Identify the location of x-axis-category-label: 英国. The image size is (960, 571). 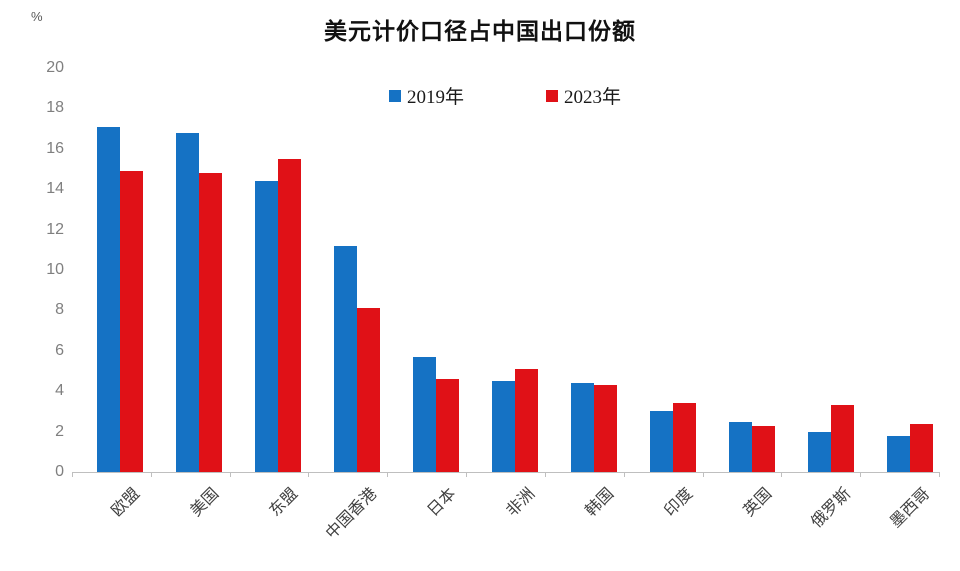
(757, 502).